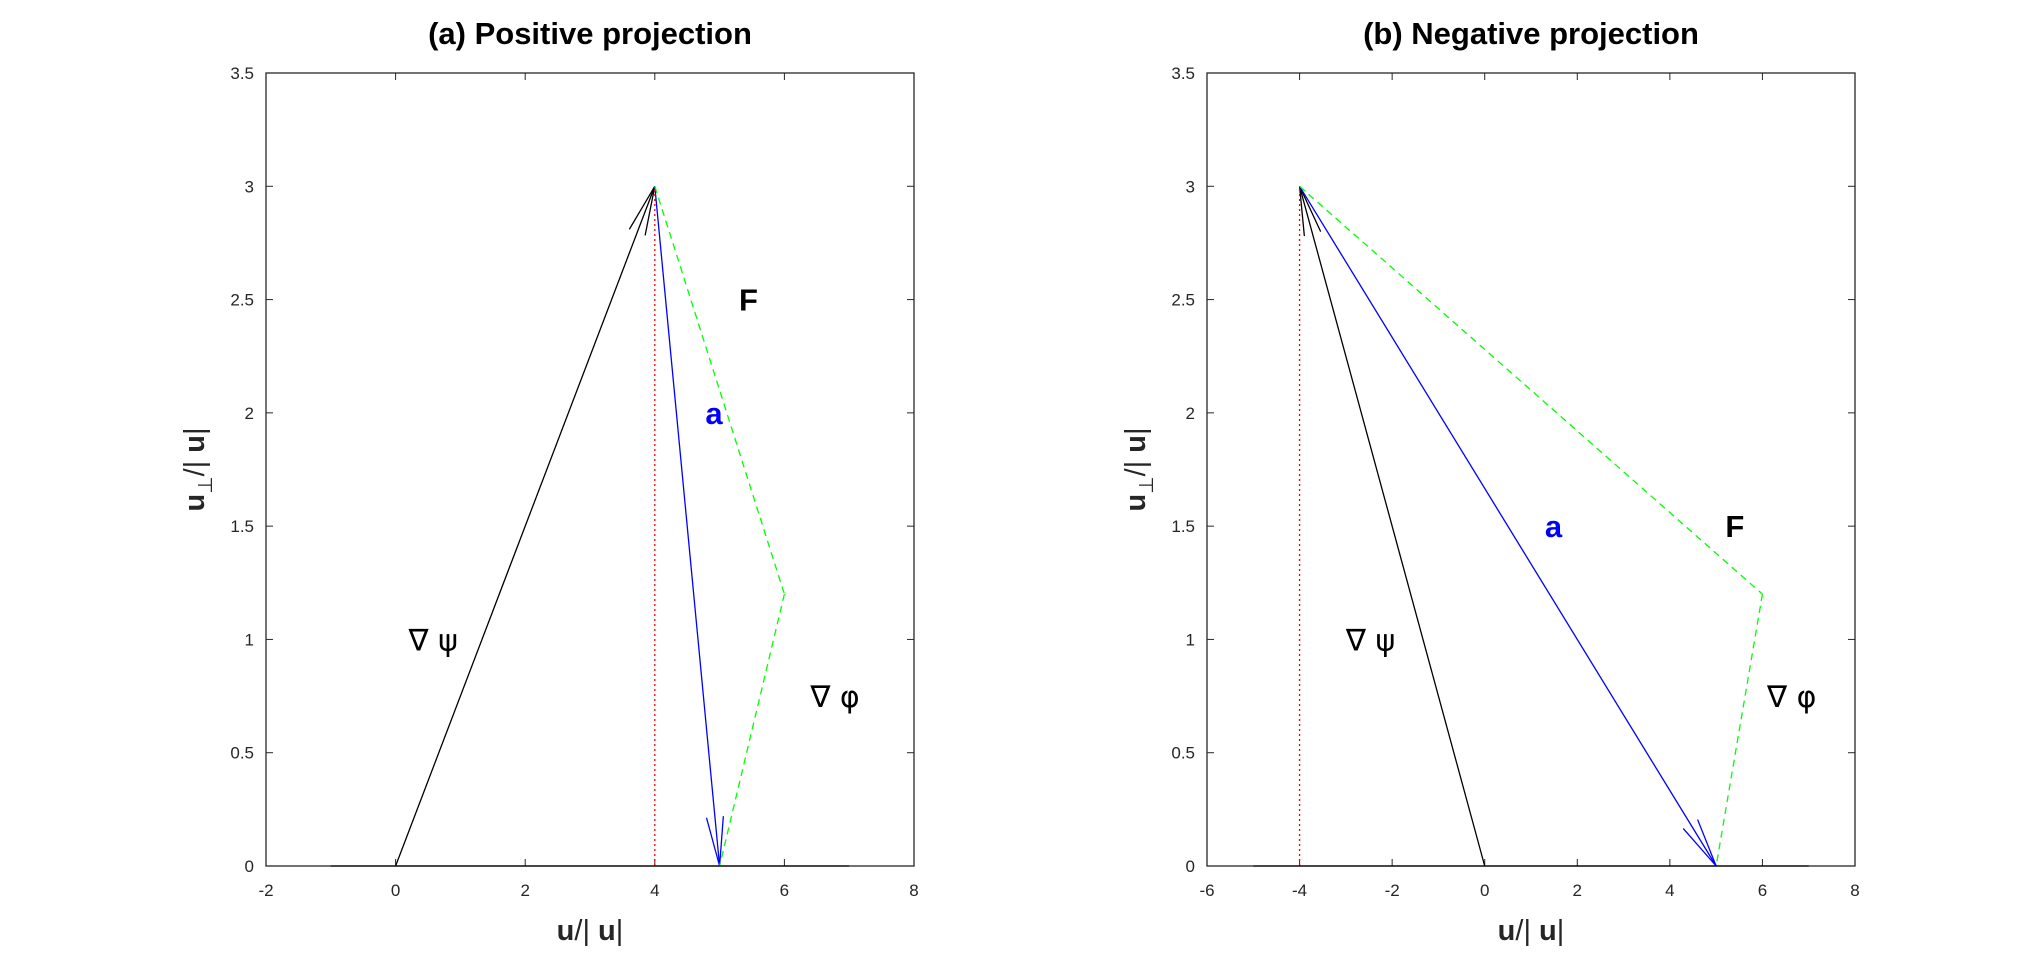 The width and height of the screenshot is (2028, 965). Describe the element at coordinates (265, 890) in the screenshot. I see `panel-a-xtick-label: -2` at that location.